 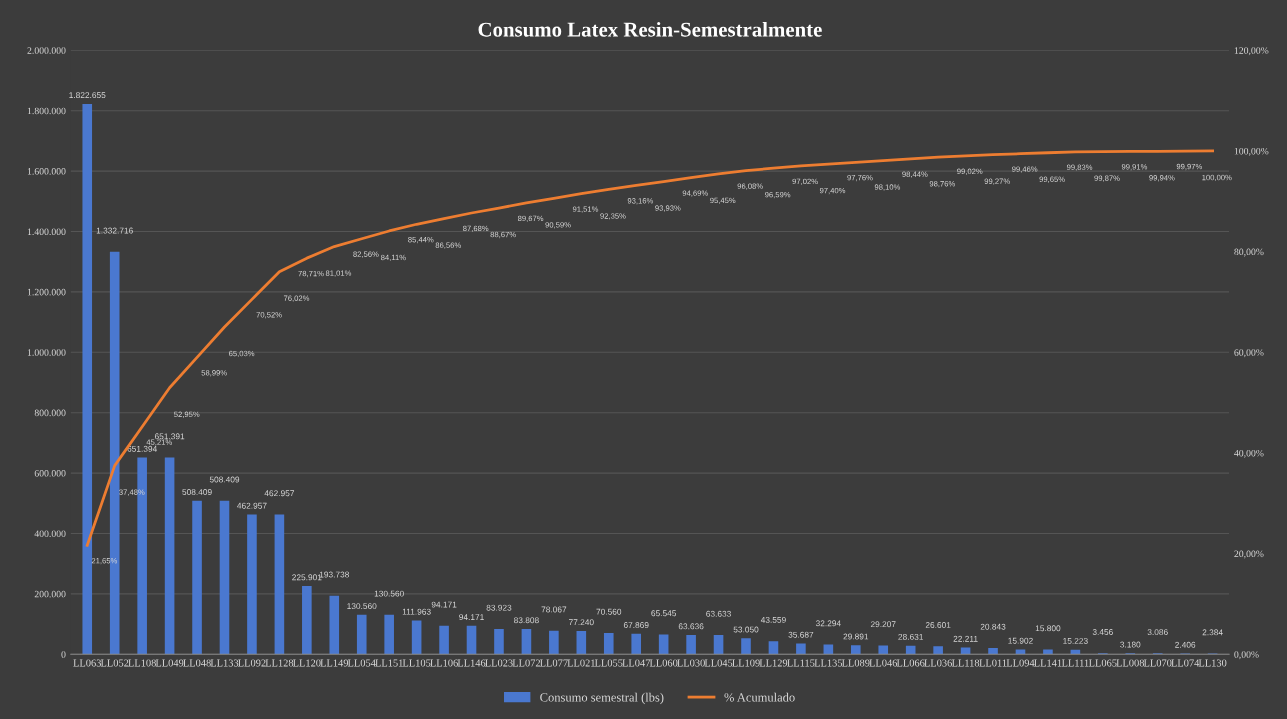 I want to click on data-label: 225.901, so click(x=307, y=577).